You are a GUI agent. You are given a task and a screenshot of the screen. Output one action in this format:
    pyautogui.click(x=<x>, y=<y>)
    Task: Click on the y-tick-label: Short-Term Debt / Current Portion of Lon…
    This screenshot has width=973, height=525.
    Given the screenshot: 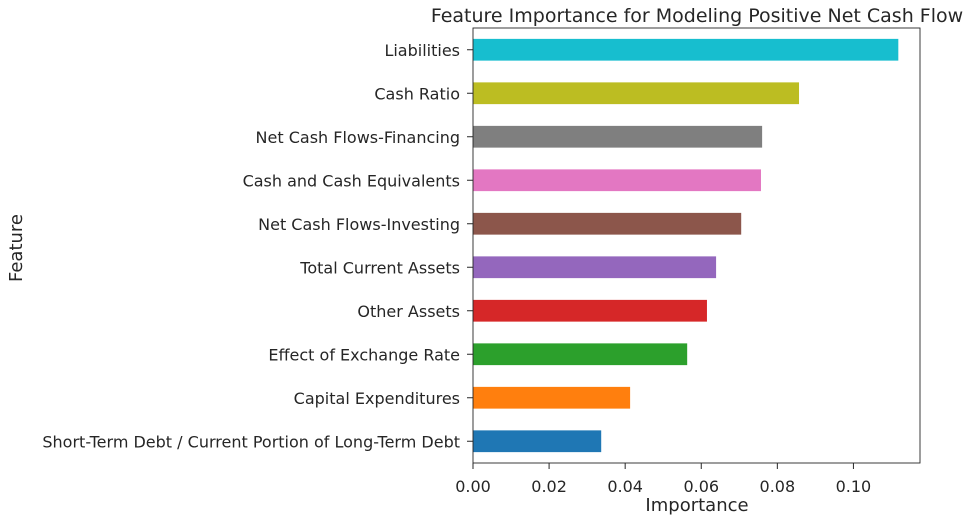 What is the action you would take?
    pyautogui.click(x=251, y=441)
    